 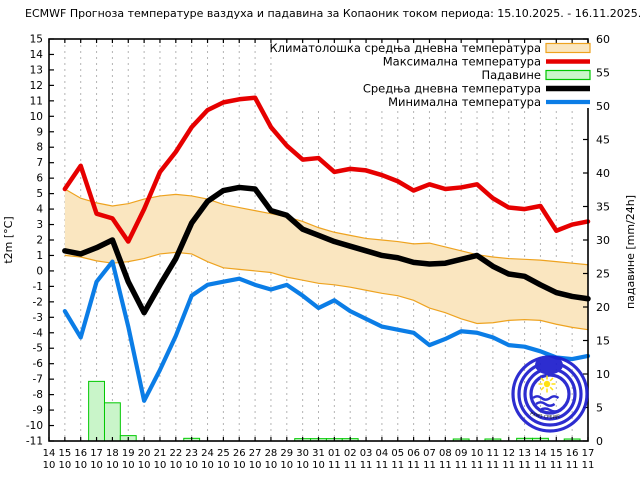 I want to click on svg-text: 29, so click(x=286, y=453).